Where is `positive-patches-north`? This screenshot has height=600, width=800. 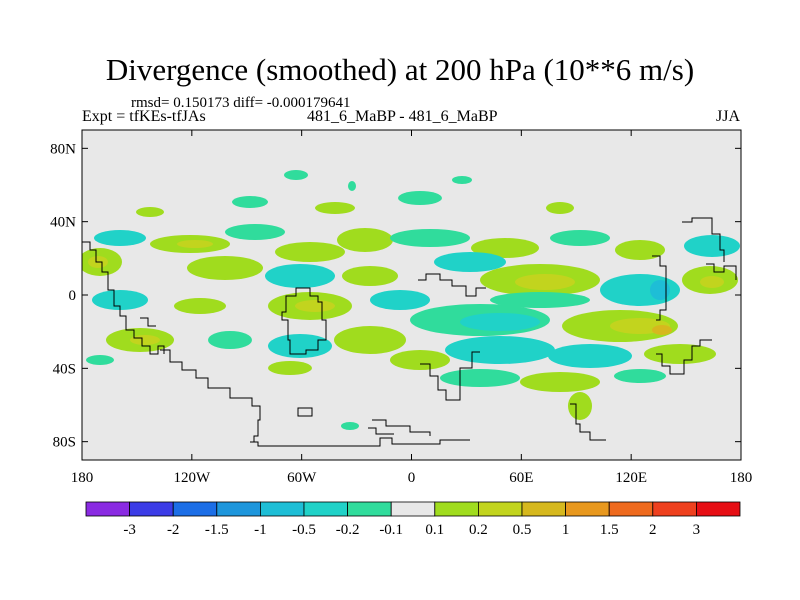
positive-patches-north is located at coordinates (417, 216).